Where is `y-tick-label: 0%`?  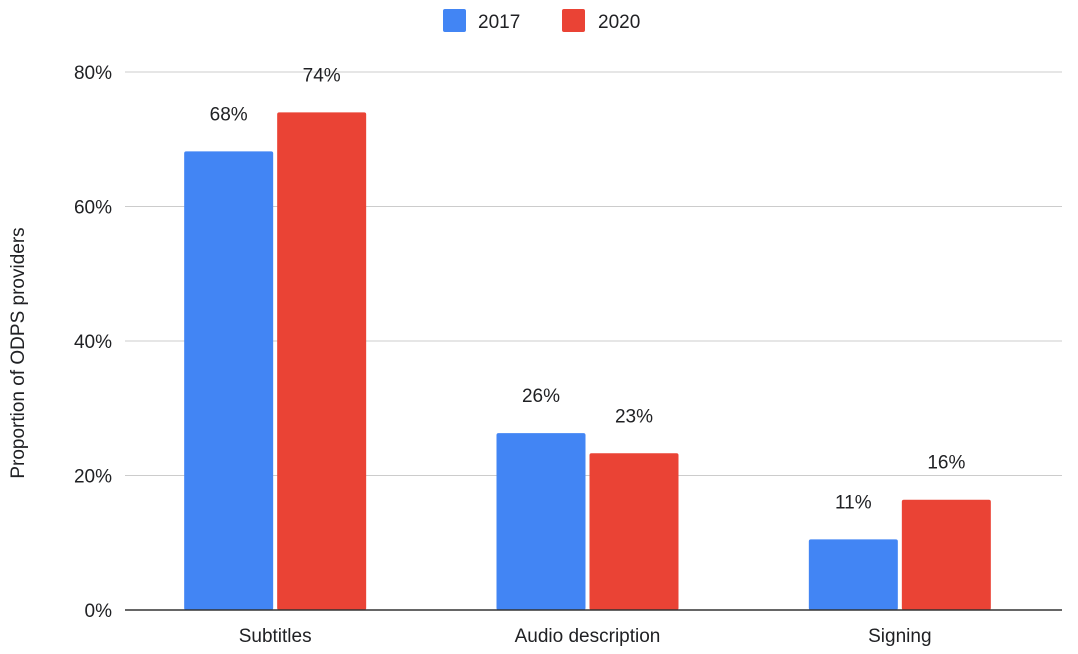 y-tick-label: 0% is located at coordinates (99, 611).